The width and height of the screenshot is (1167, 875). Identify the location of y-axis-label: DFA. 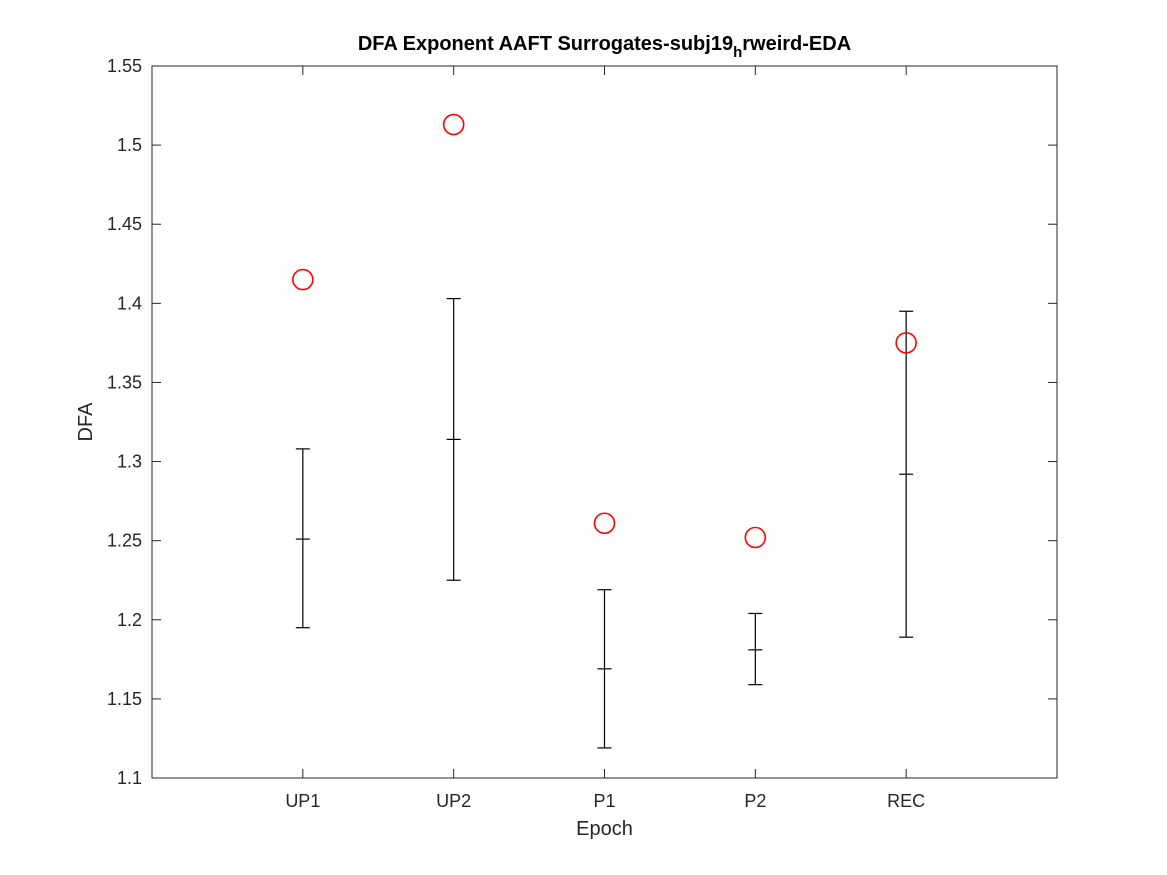
(86, 422).